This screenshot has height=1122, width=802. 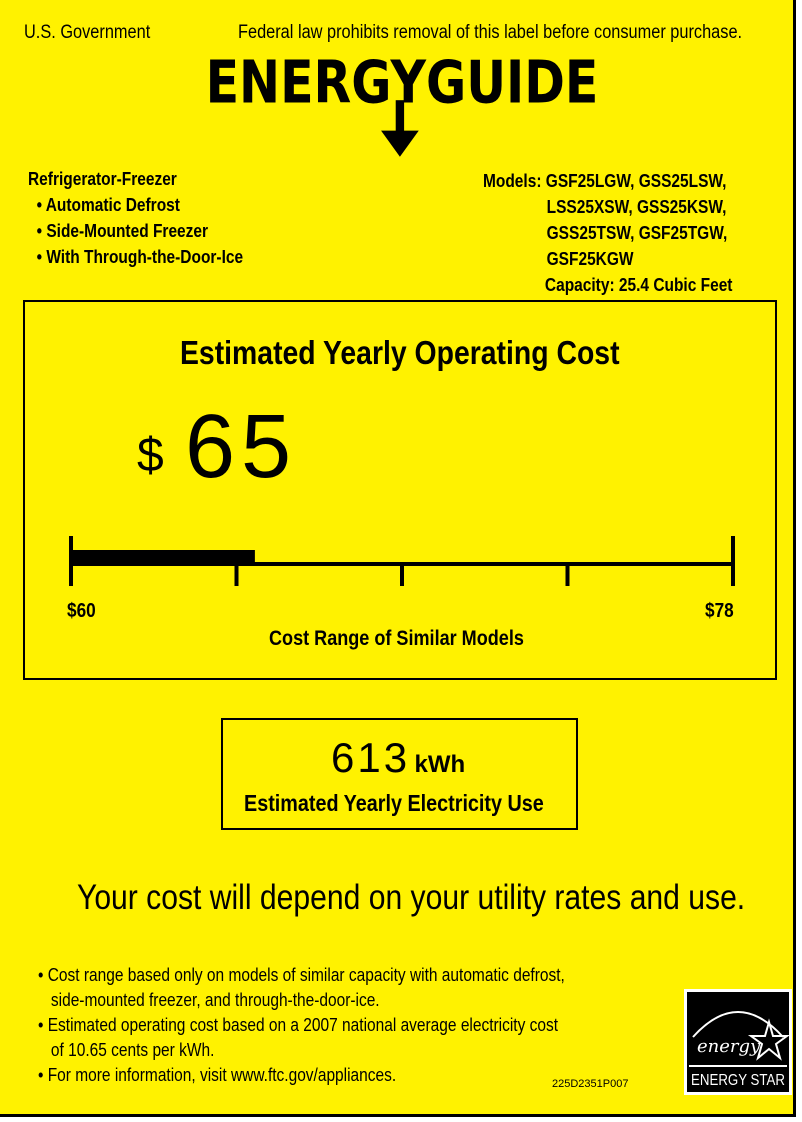 What do you see at coordinates (371, 757) in the screenshot?
I see `kwh-value: 613` at bounding box center [371, 757].